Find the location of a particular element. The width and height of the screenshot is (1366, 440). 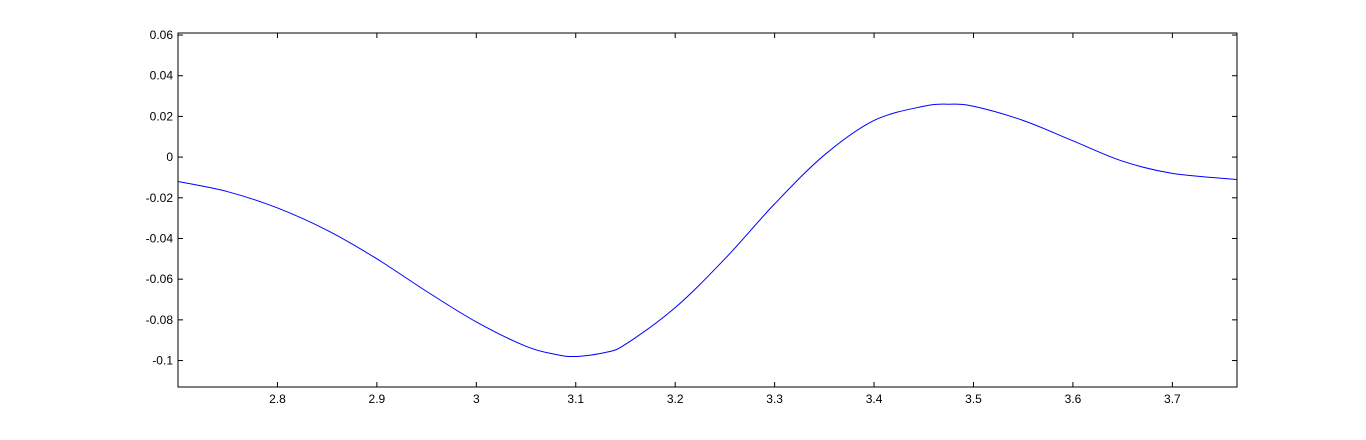

y-tick-label: 0.04 is located at coordinates (162, 76).